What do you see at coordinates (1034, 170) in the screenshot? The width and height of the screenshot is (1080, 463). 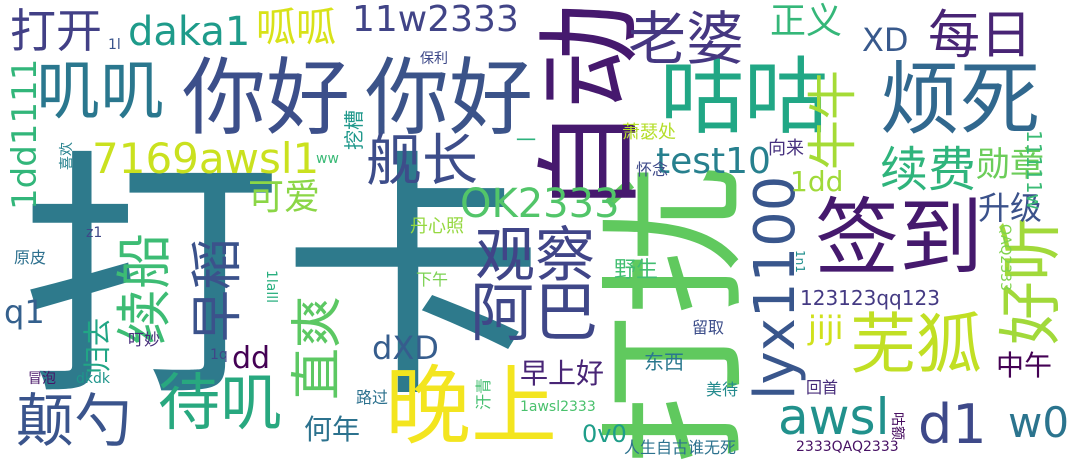 I see `word: 11111w` at bounding box center [1034, 170].